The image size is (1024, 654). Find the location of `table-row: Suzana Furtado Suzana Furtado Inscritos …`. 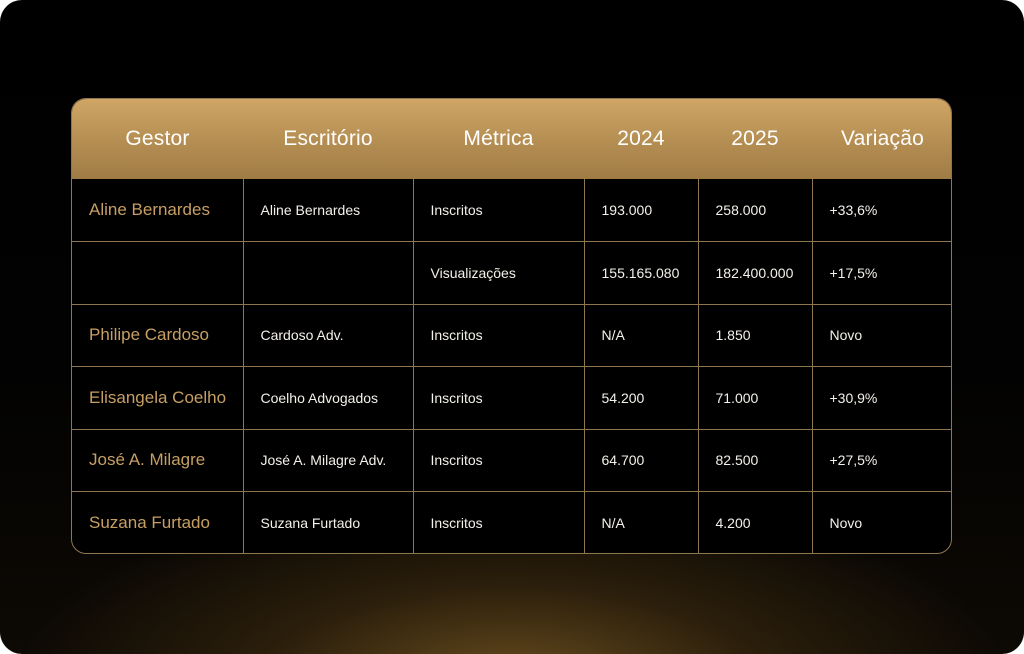

table-row: Suzana Furtado Suzana Furtado Inscritos … is located at coordinates (511, 522).